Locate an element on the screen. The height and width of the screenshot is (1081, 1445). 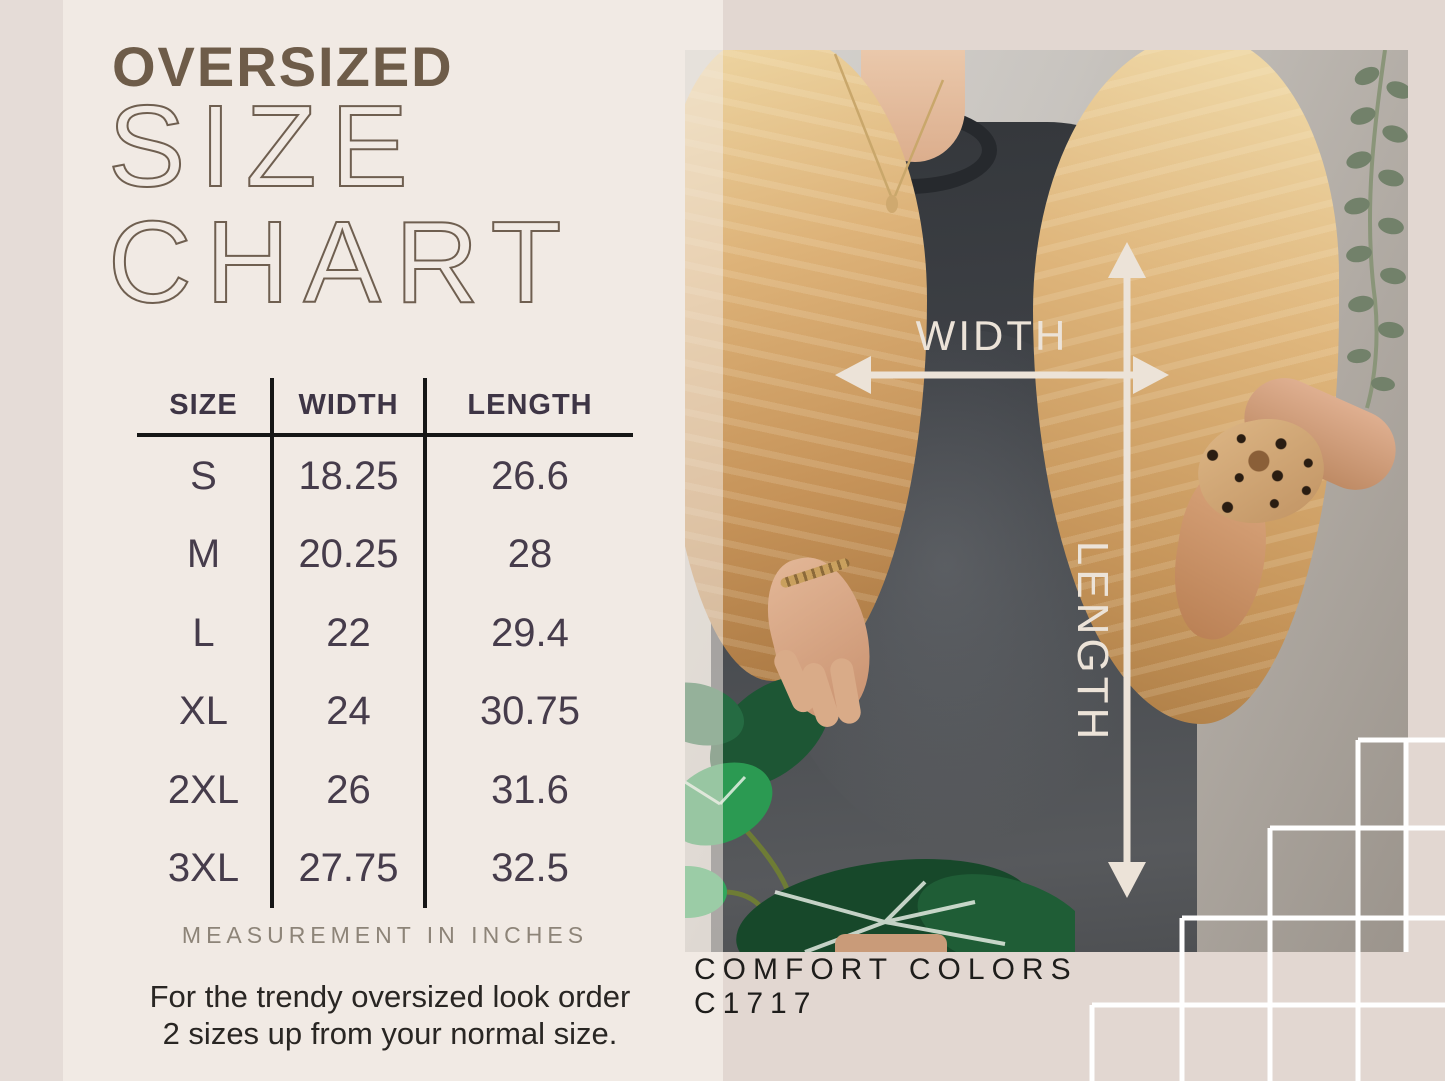
photo-overlay-strip is located at coordinates (704, 501).